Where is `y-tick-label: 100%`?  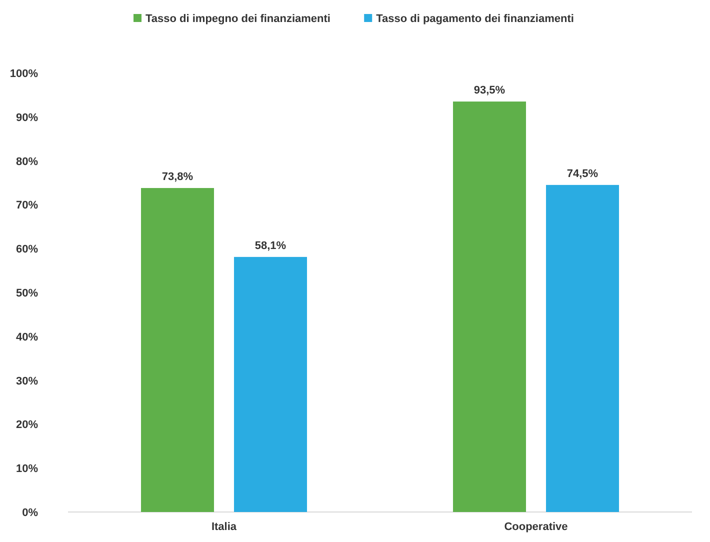
y-tick-label: 100% is located at coordinates (24, 74).